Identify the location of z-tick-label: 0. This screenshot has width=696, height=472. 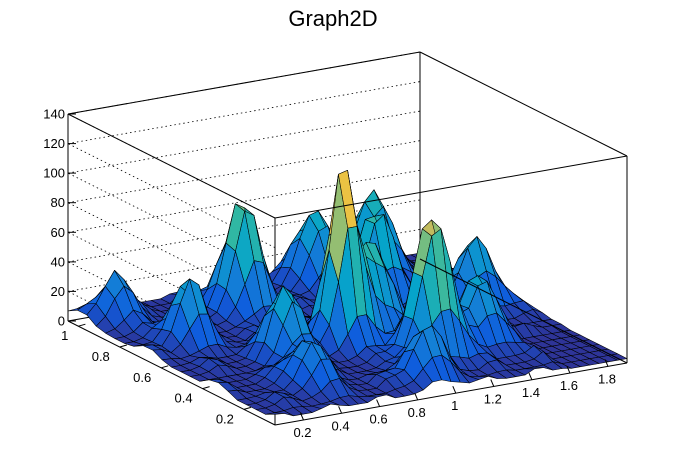
(61, 321).